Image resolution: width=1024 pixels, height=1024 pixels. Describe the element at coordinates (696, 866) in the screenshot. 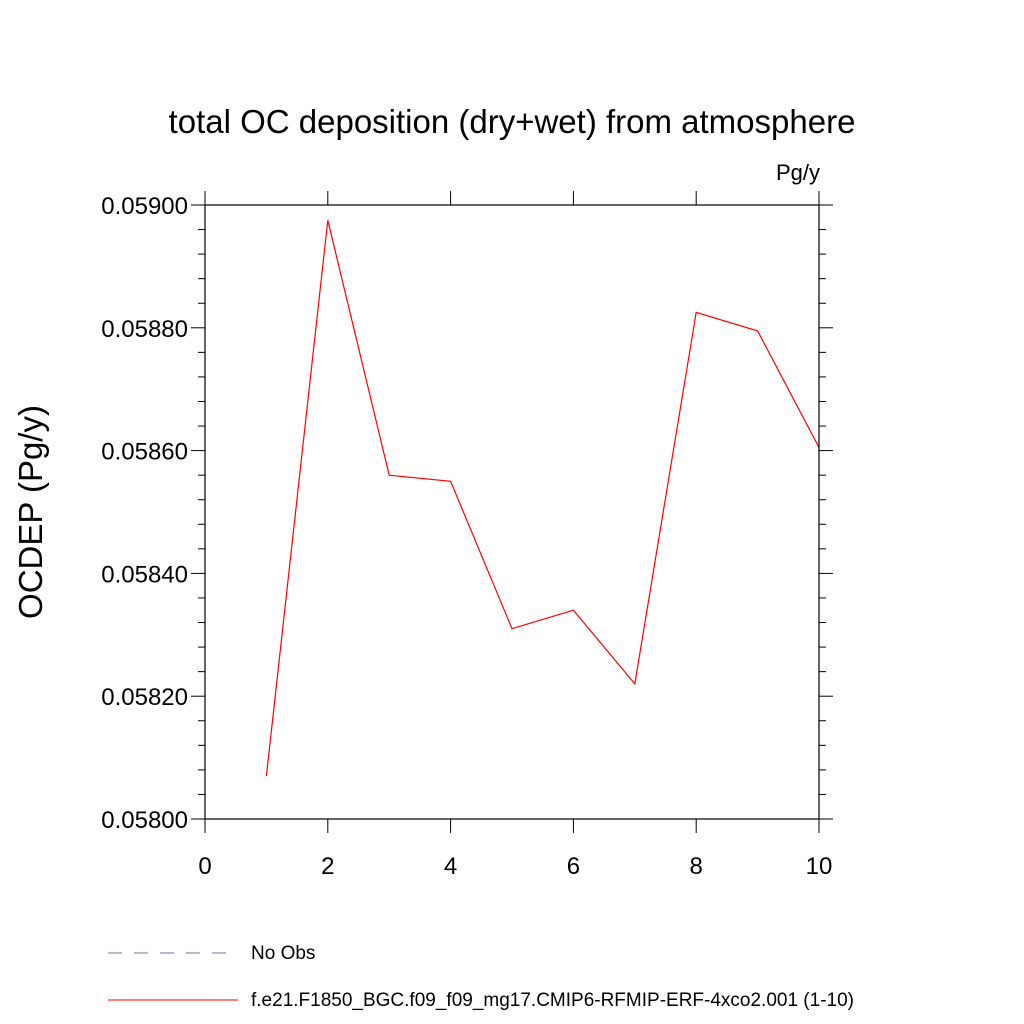

I see `x-tick-label: 8` at that location.